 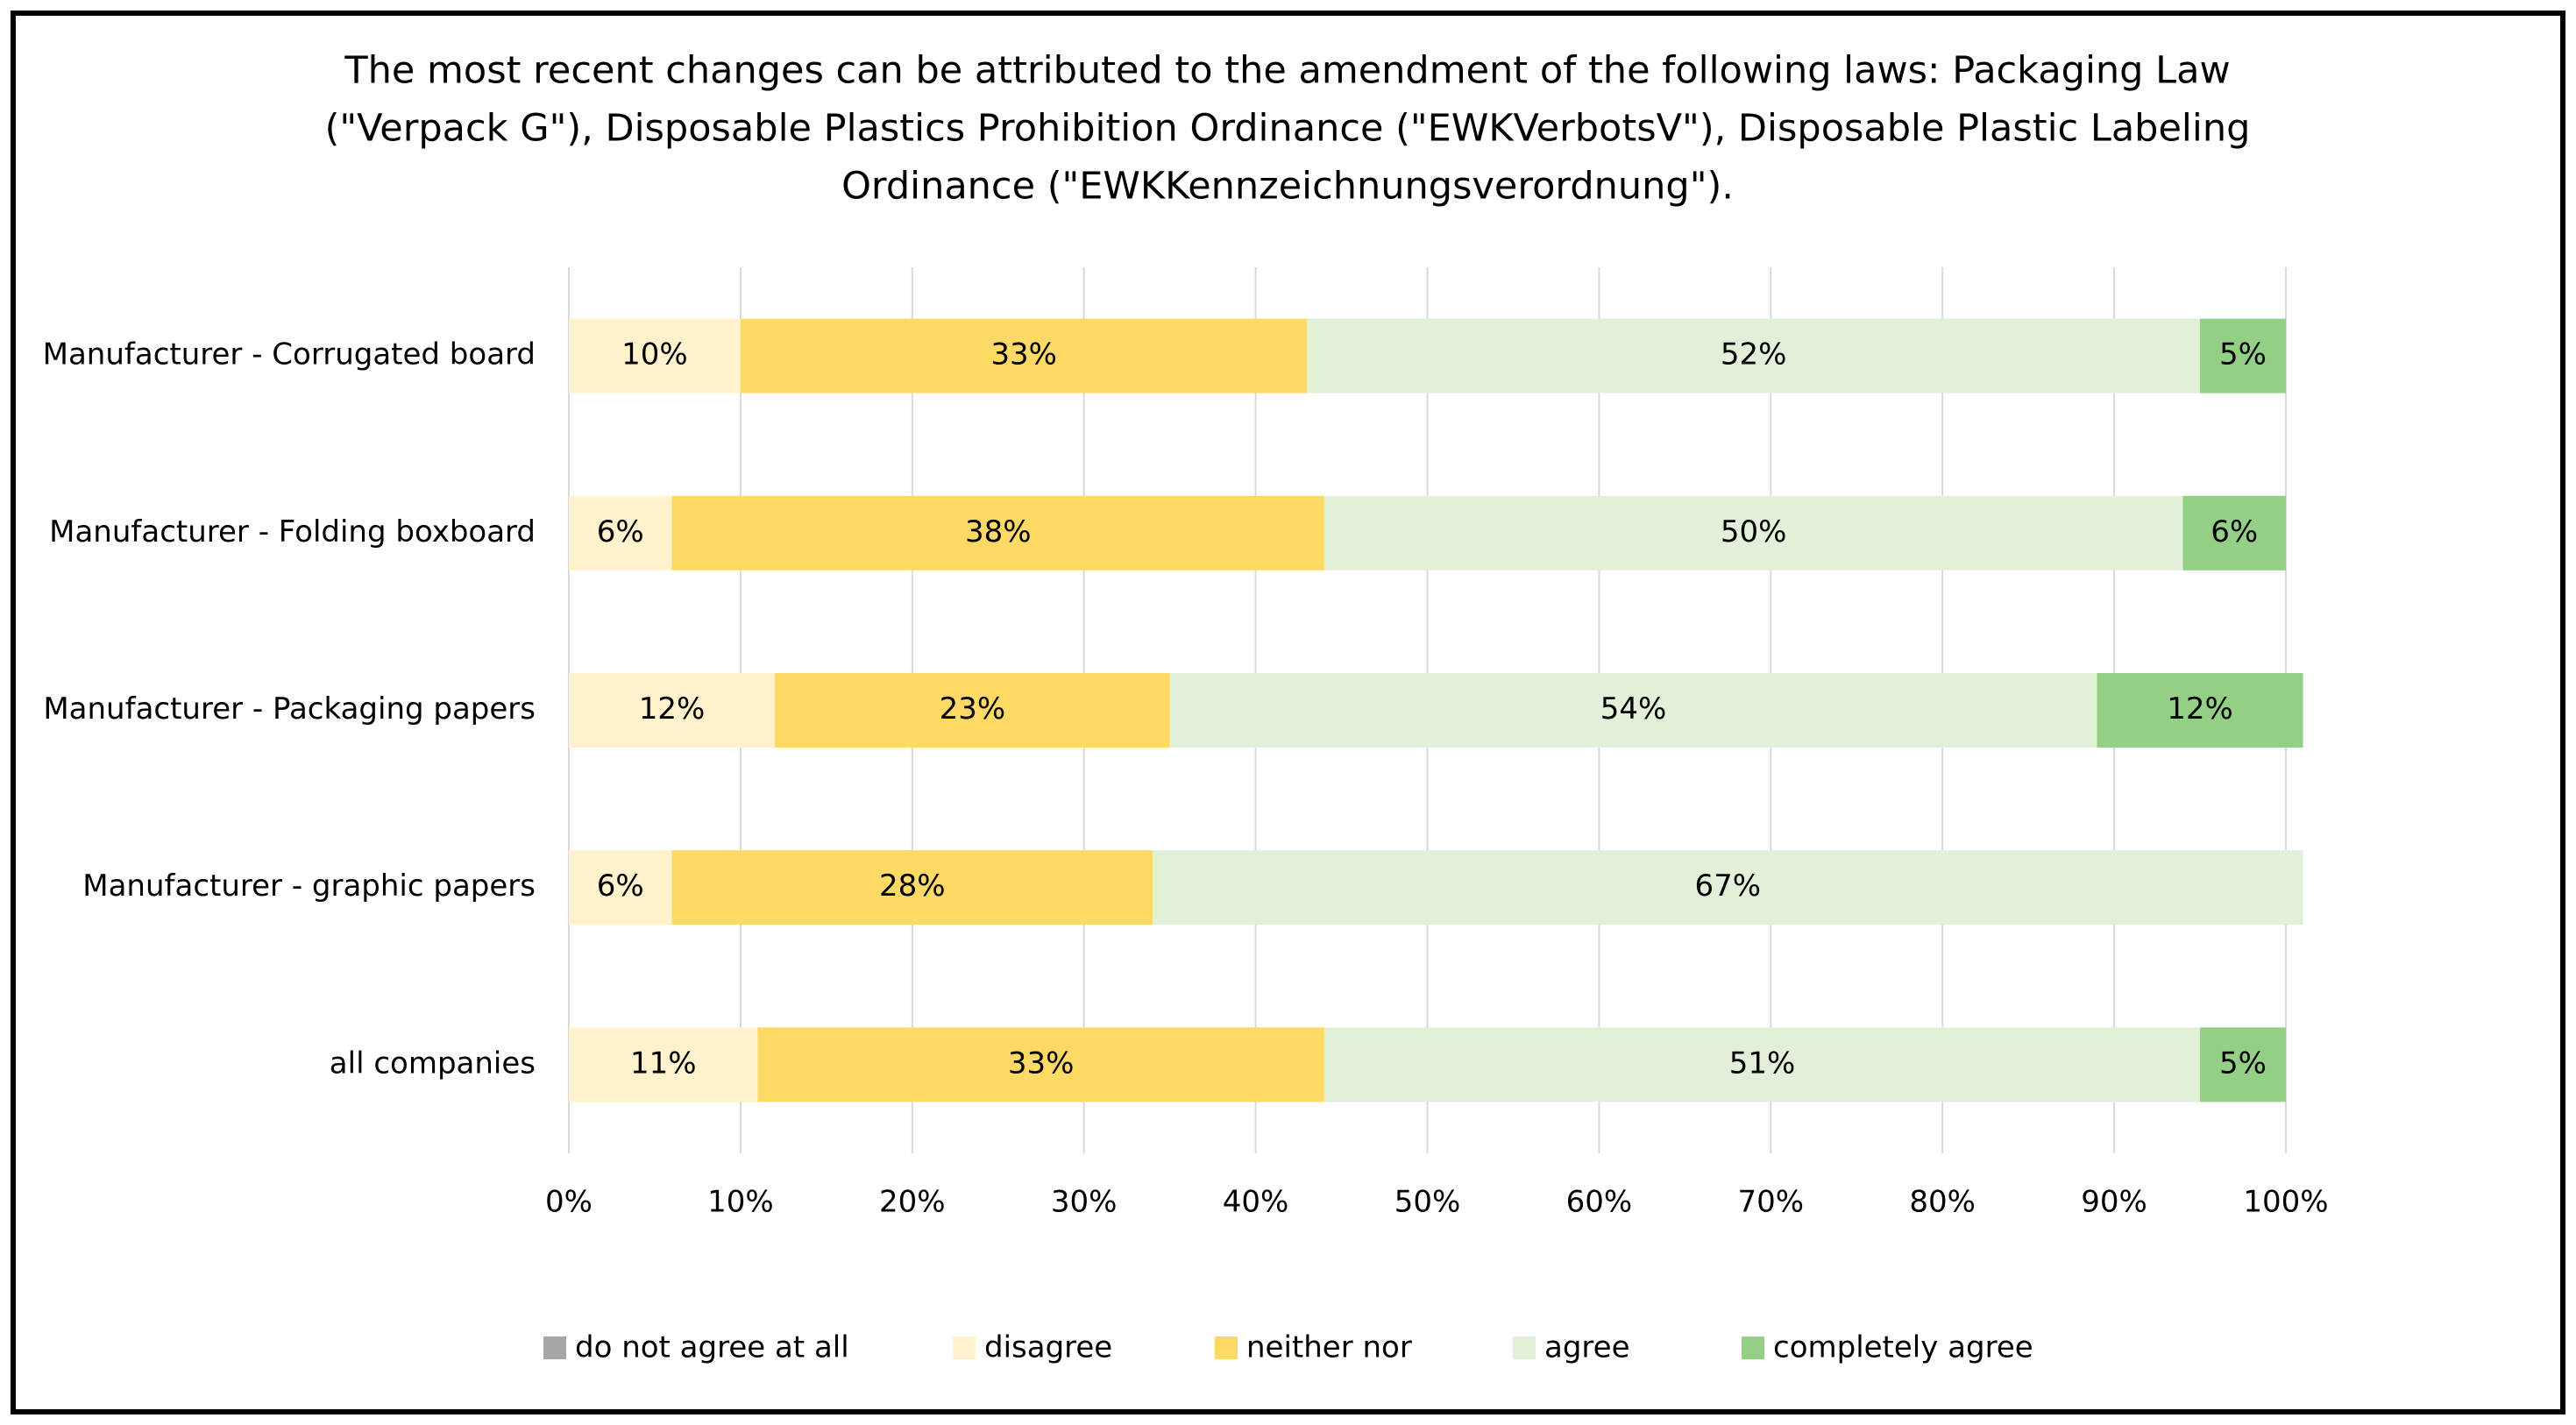 I want to click on y-tick-label: Manufacturer - Folding boxboard, so click(x=292, y=531).